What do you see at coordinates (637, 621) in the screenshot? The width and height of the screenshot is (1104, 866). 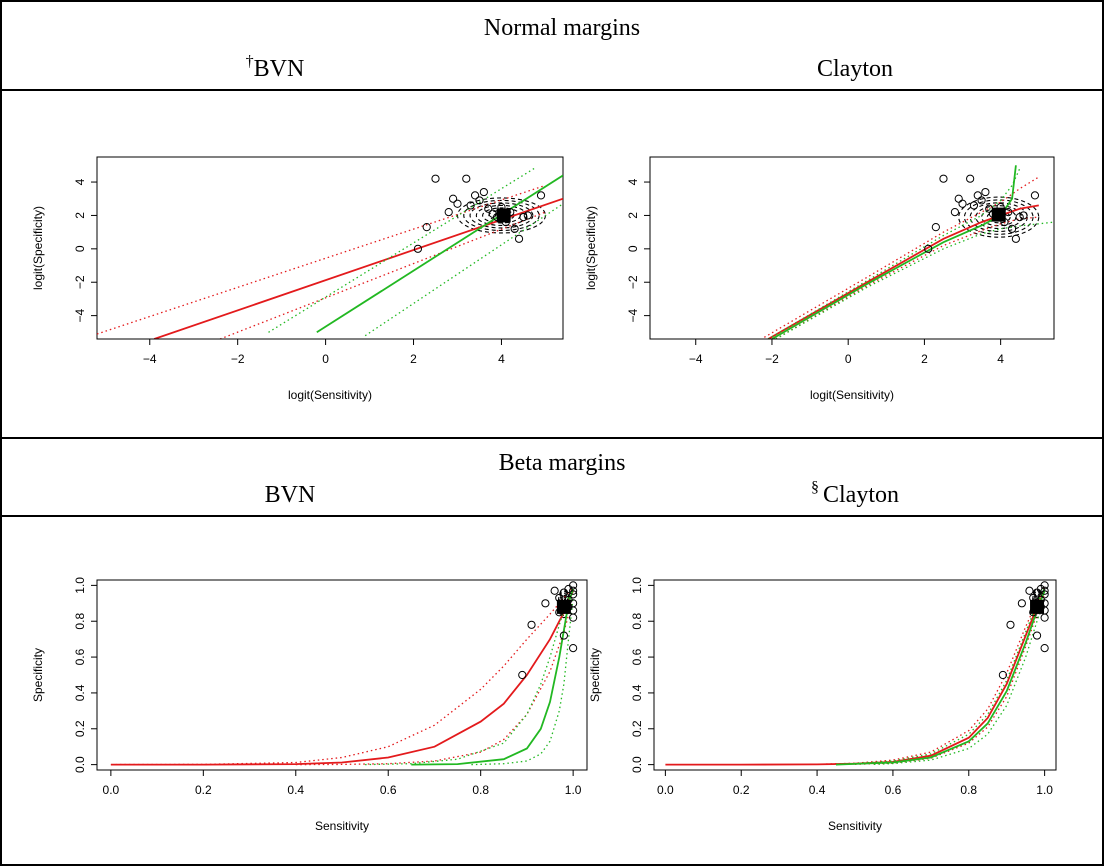 I see `y-tick-label: 0.8` at bounding box center [637, 621].